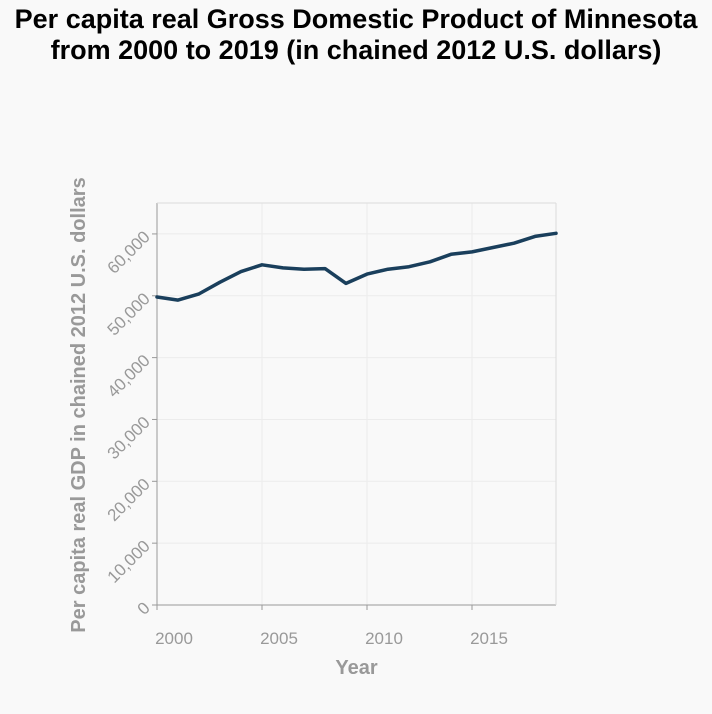 This screenshot has height=714, width=712. Describe the element at coordinates (356, 668) in the screenshot. I see `x-axis-title: Year` at that location.